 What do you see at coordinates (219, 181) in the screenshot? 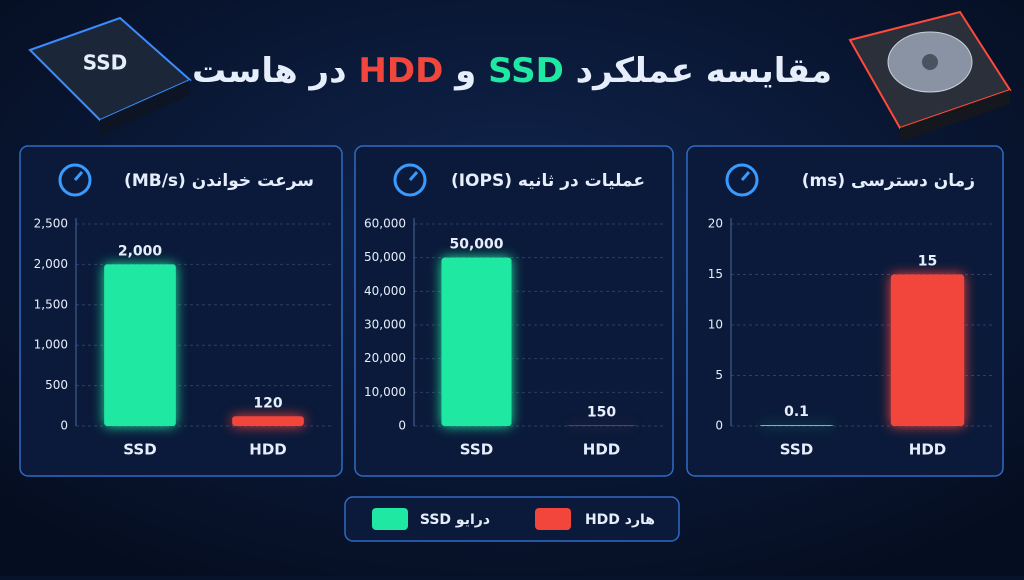
I see `chart-title: سرعت خواندن (MB/s)` at bounding box center [219, 181].